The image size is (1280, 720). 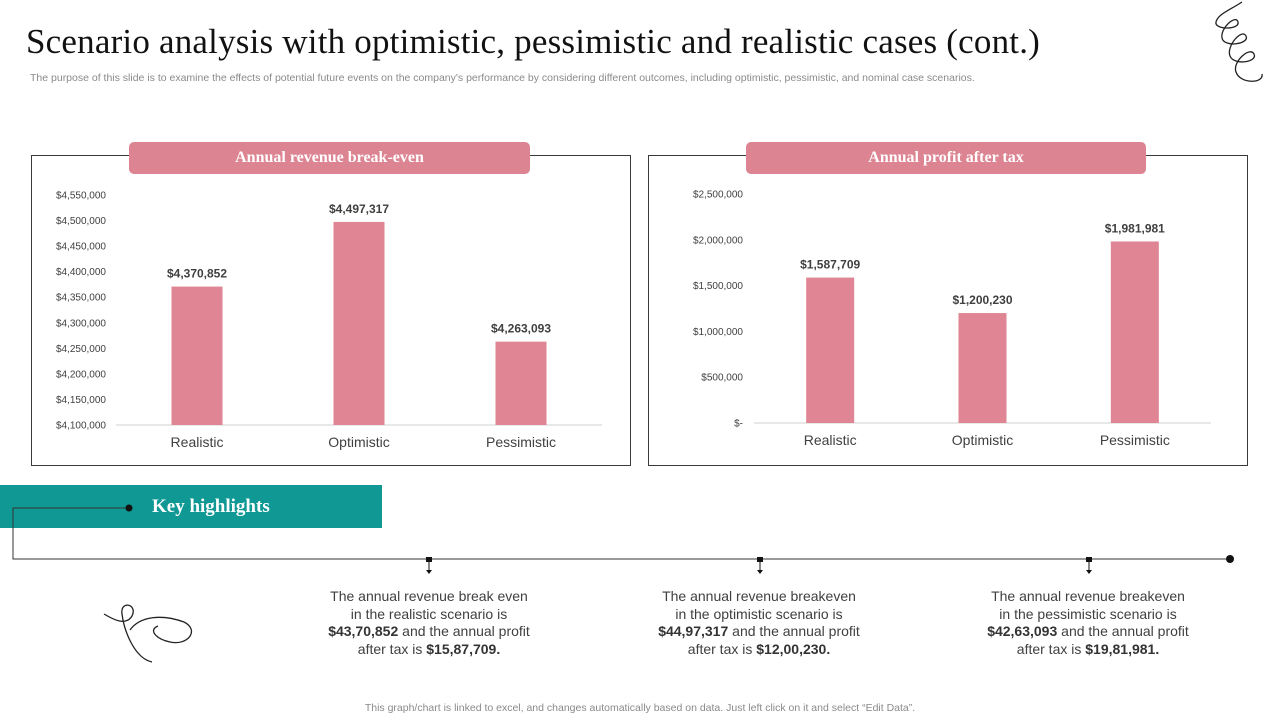 What do you see at coordinates (81, 323) in the screenshot?
I see `y-tick-label: $4,300,000` at bounding box center [81, 323].